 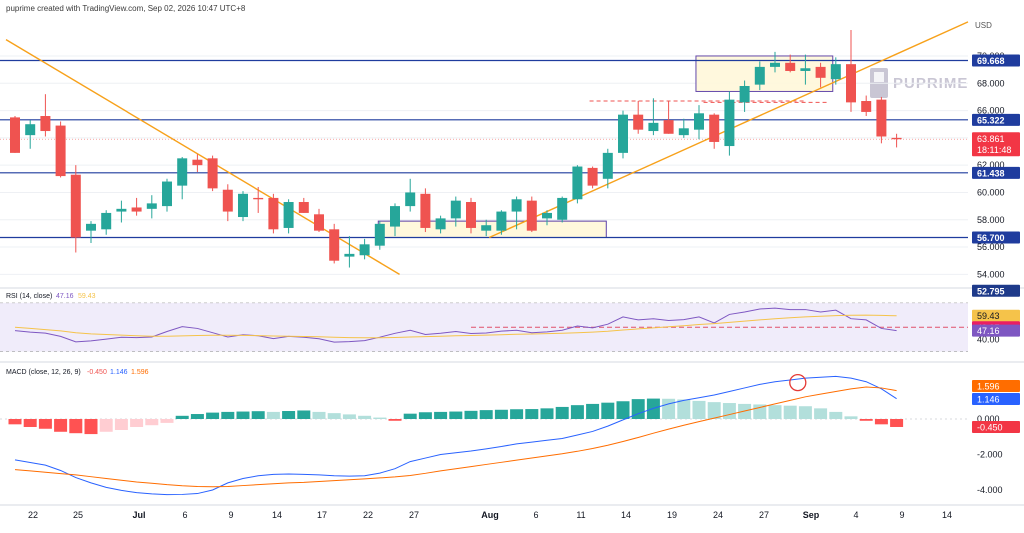 I want to click on price-level-label: 61.438, so click(x=991, y=173).